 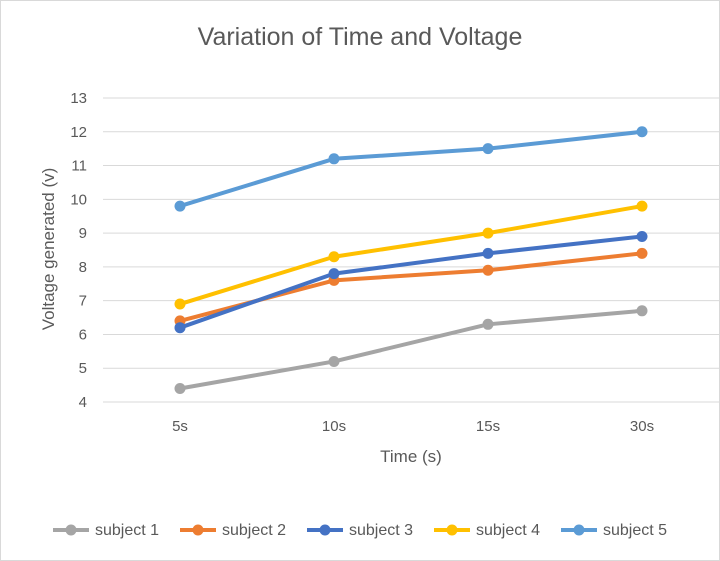 What do you see at coordinates (360, 37) in the screenshot?
I see `chart-title: Variation of Time and Voltage` at bounding box center [360, 37].